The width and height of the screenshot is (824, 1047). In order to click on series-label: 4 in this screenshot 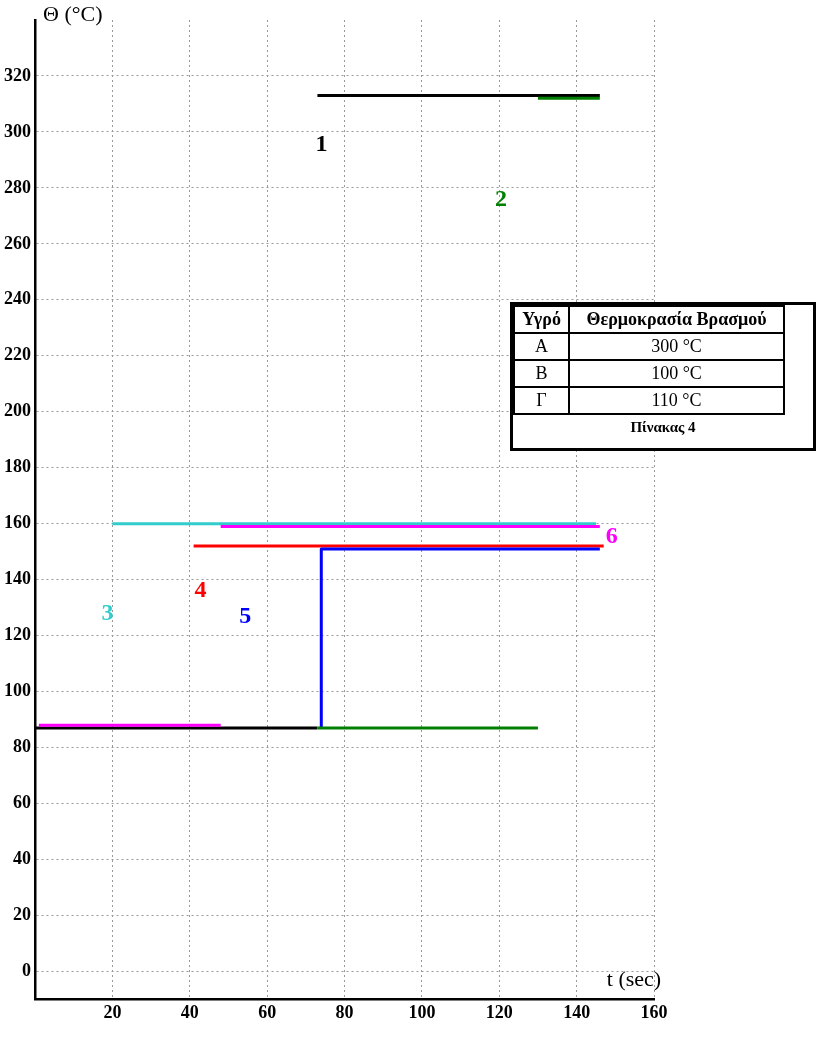, I will do `click(200, 589)`.